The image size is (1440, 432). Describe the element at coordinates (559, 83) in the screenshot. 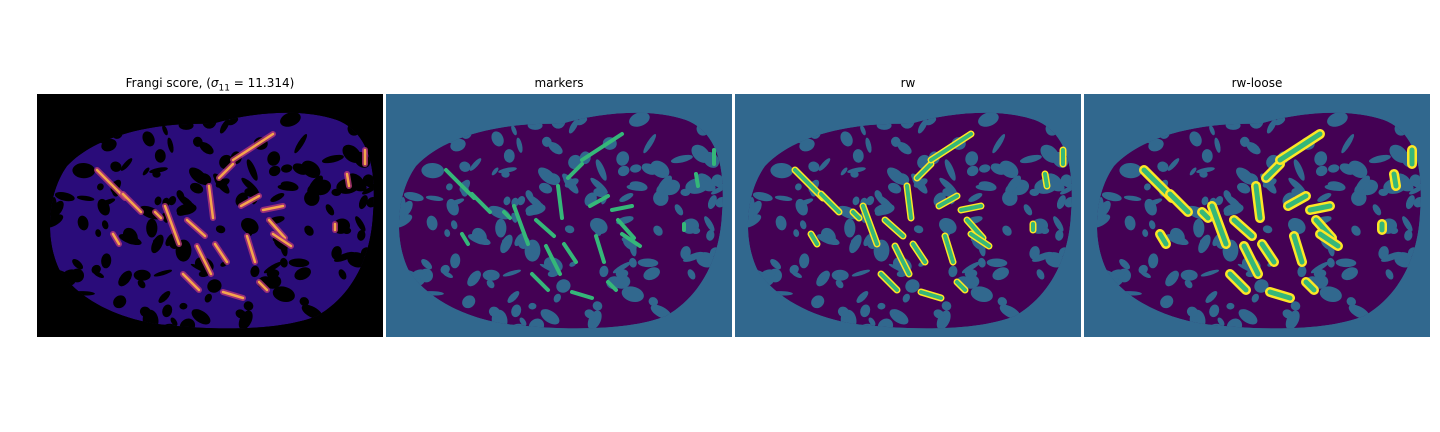

I see `markers-panel-title: markers` at that location.